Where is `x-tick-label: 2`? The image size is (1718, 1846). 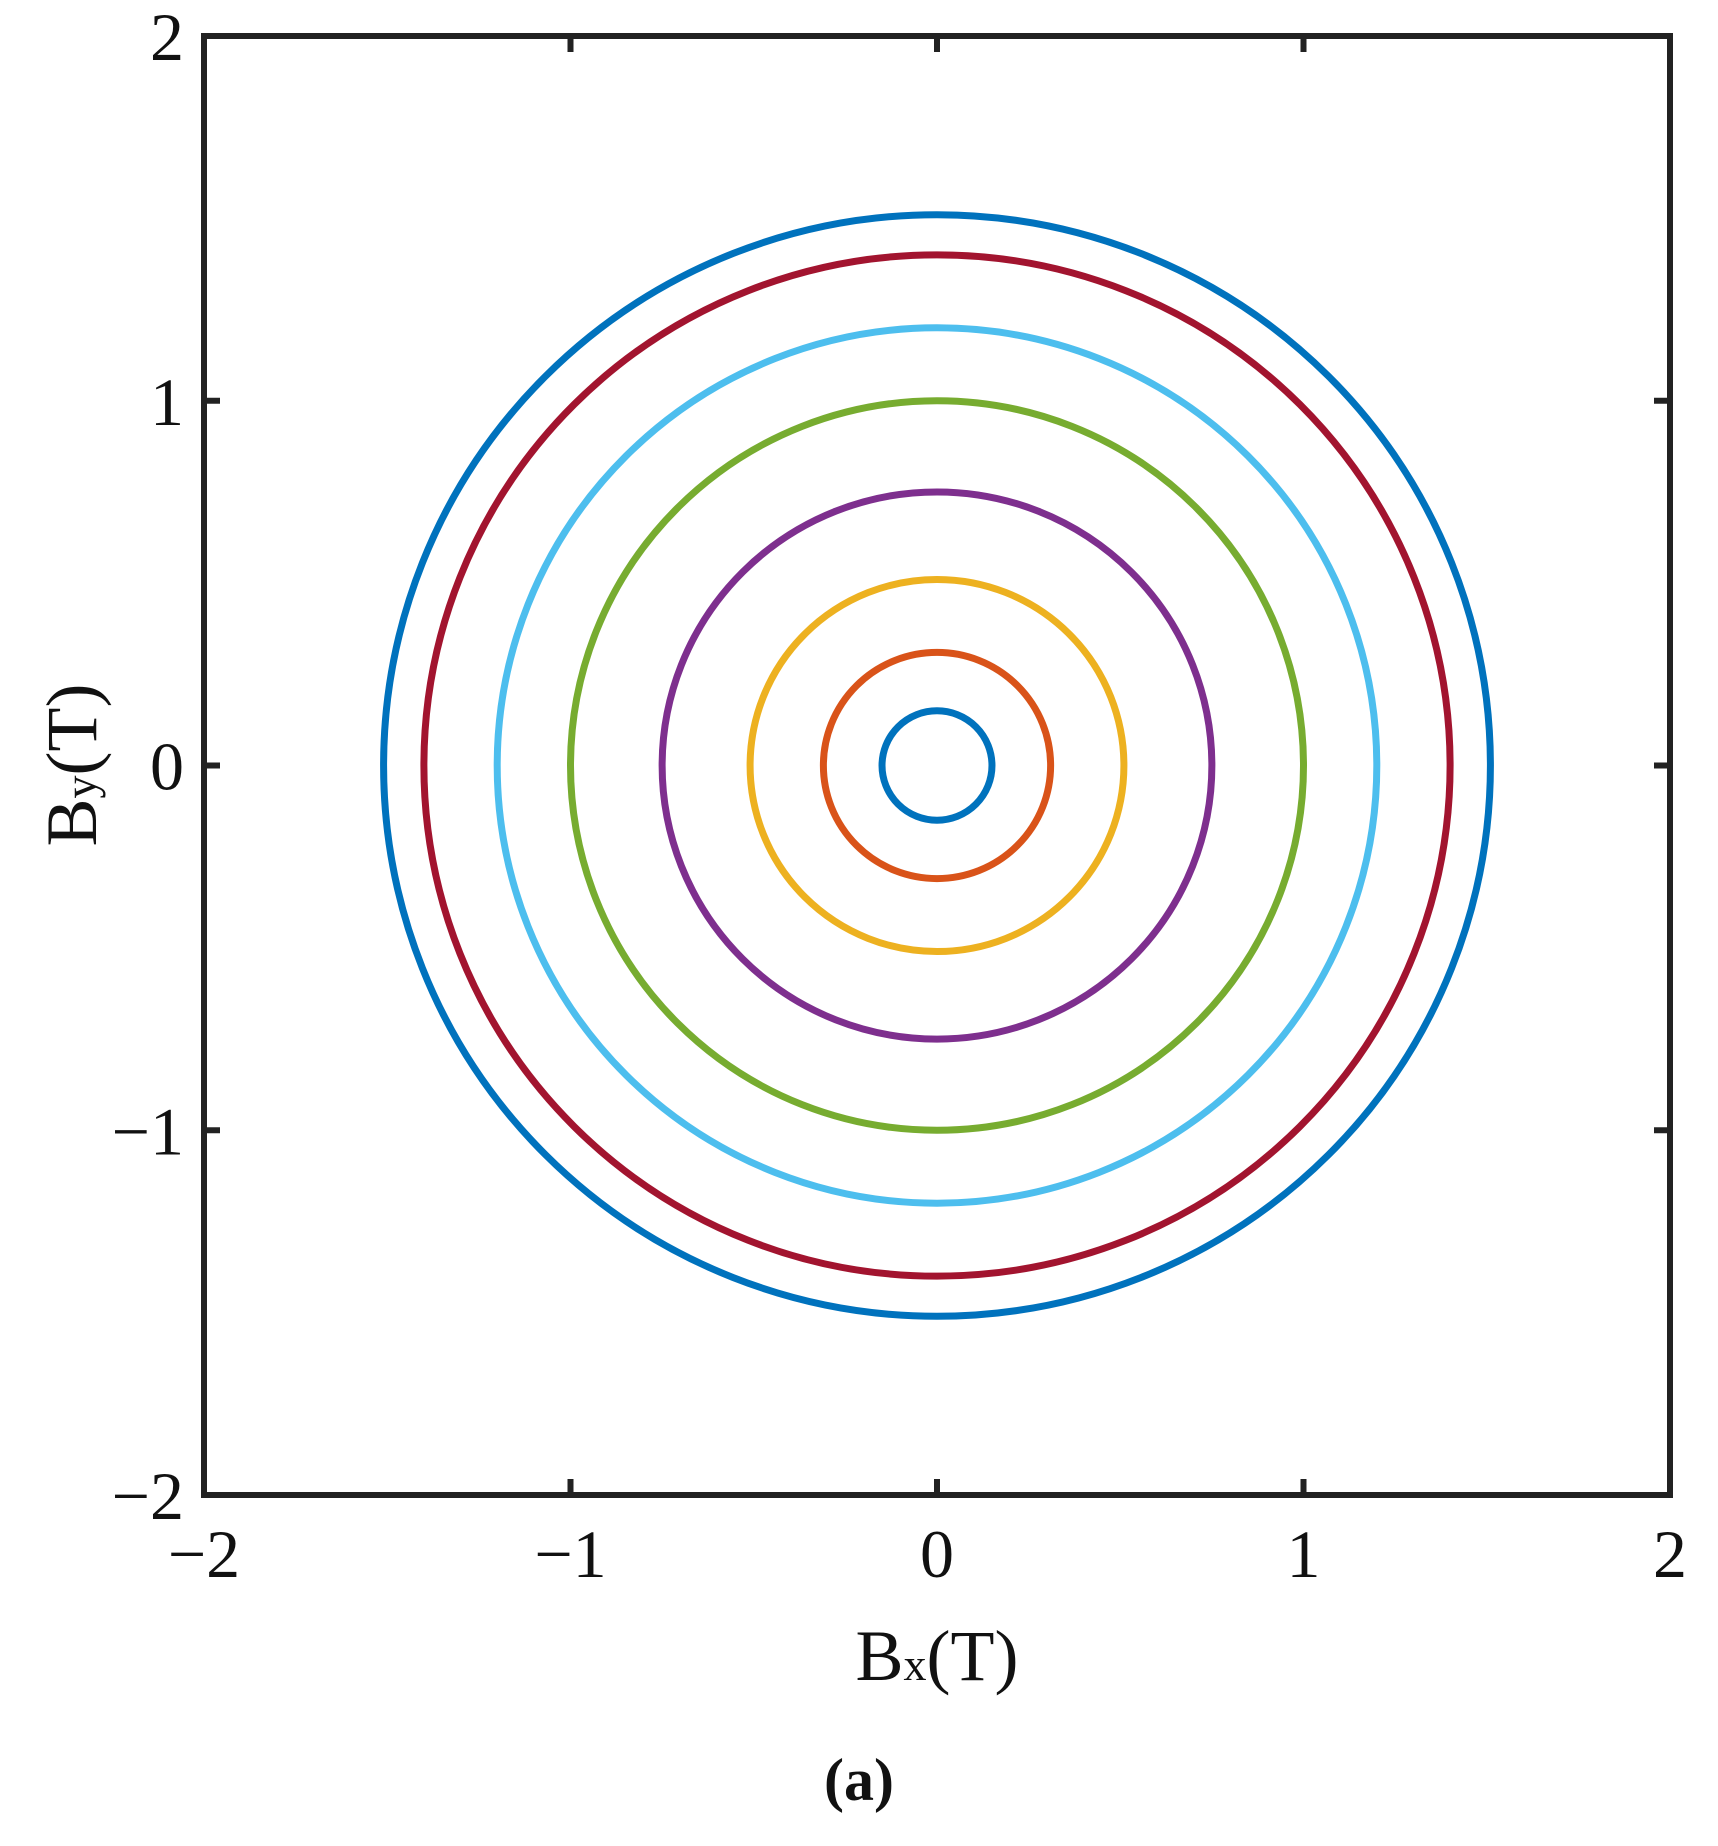
x-tick-label: 2 is located at coordinates (1670, 1554).